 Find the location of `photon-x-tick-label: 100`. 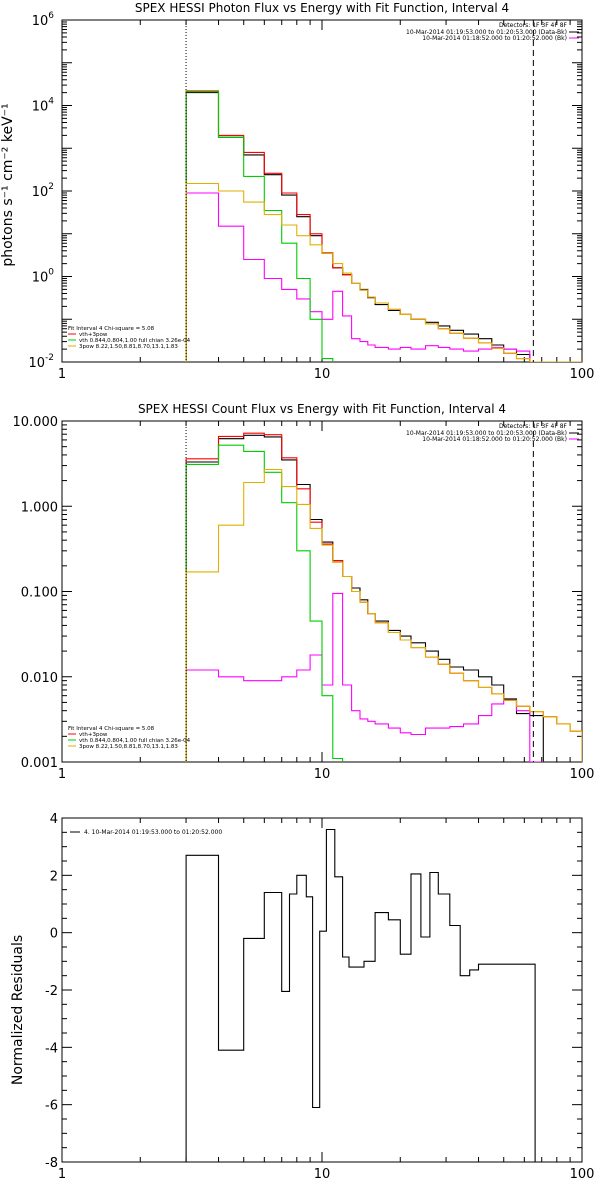

photon-x-tick-label: 100 is located at coordinates (582, 374).